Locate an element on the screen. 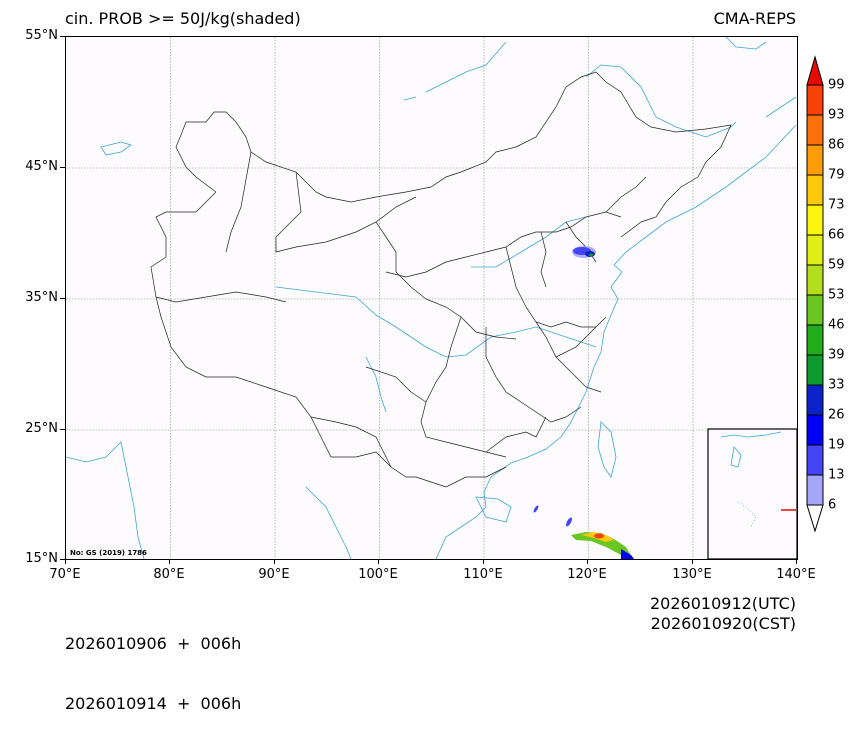 The height and width of the screenshot is (734, 860). valid-cst: 2026010920(CST) is located at coordinates (723, 623).